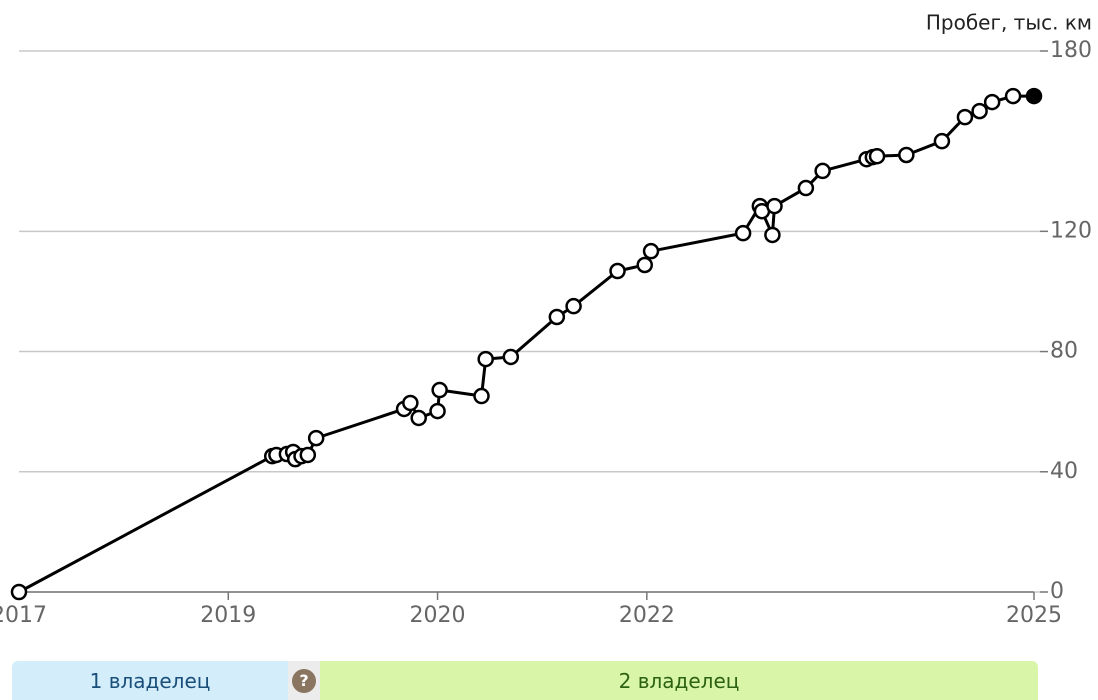 This screenshot has width=1098, height=700. I want to click on owner-2: 2 владелец, so click(679, 680).